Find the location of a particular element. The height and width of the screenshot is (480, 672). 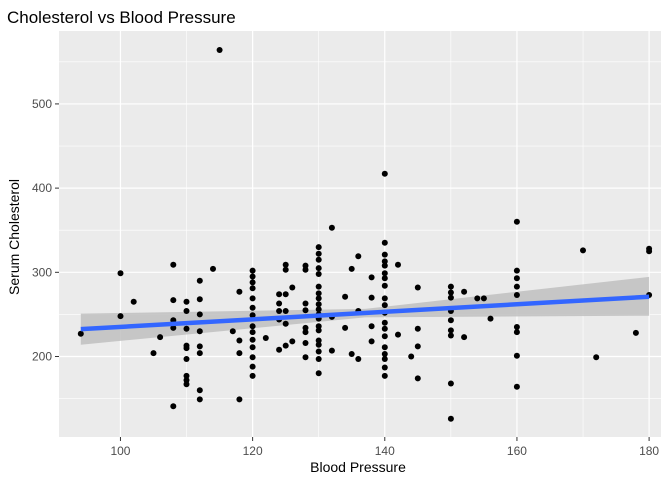

y-tick-label: 400 is located at coordinates (42, 188).